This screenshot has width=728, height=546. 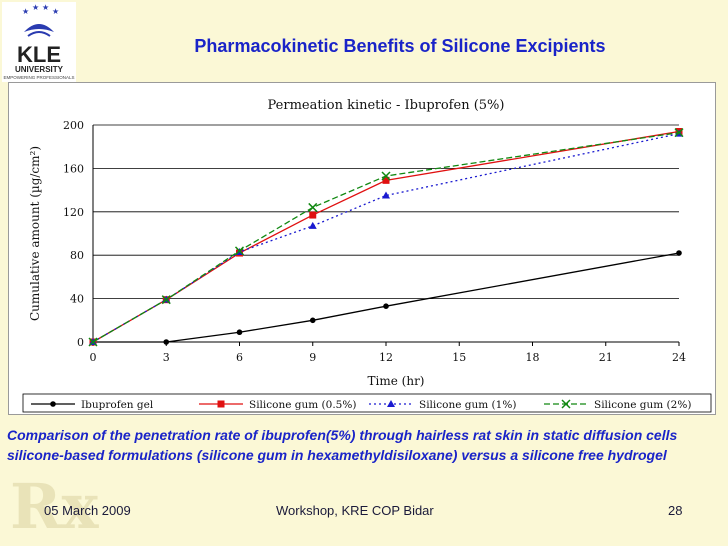 What do you see at coordinates (386, 357) in the screenshot?
I see `x-tick-label: 12` at bounding box center [386, 357].